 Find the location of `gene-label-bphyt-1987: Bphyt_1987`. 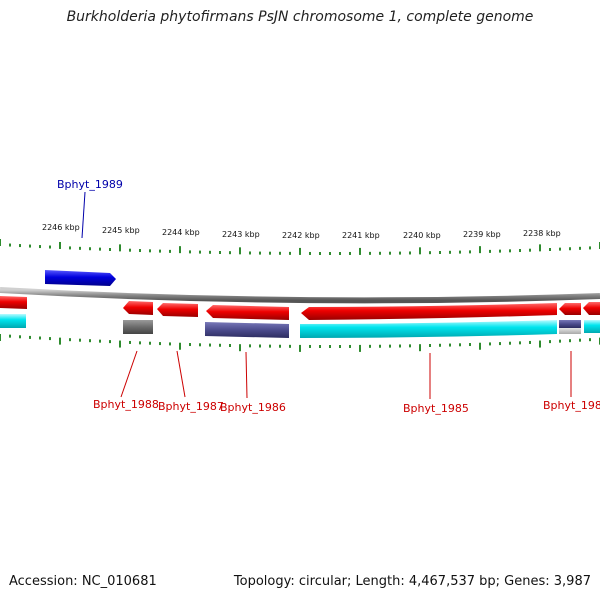

gene-label-bphyt-1987: Bphyt_1987 is located at coordinates (191, 406).